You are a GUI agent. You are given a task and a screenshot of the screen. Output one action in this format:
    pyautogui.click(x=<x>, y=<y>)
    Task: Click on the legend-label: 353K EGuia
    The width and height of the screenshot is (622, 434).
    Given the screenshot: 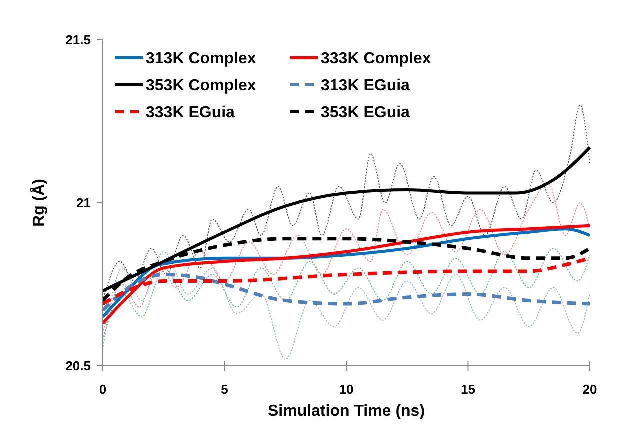 What is the action you would take?
    pyautogui.click(x=365, y=113)
    